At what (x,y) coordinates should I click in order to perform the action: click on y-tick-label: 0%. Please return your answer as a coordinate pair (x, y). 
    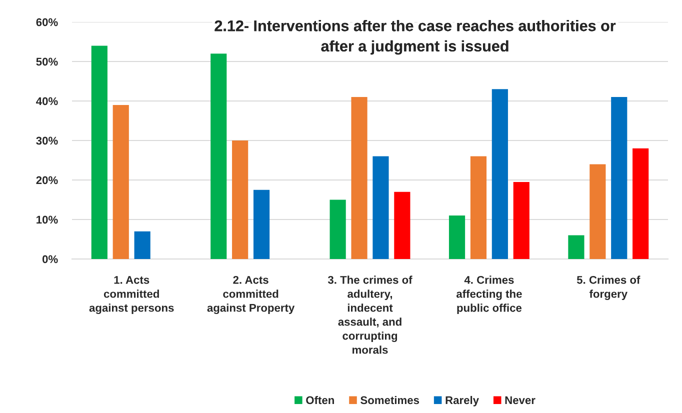
    Looking at the image, I should click on (50, 259).